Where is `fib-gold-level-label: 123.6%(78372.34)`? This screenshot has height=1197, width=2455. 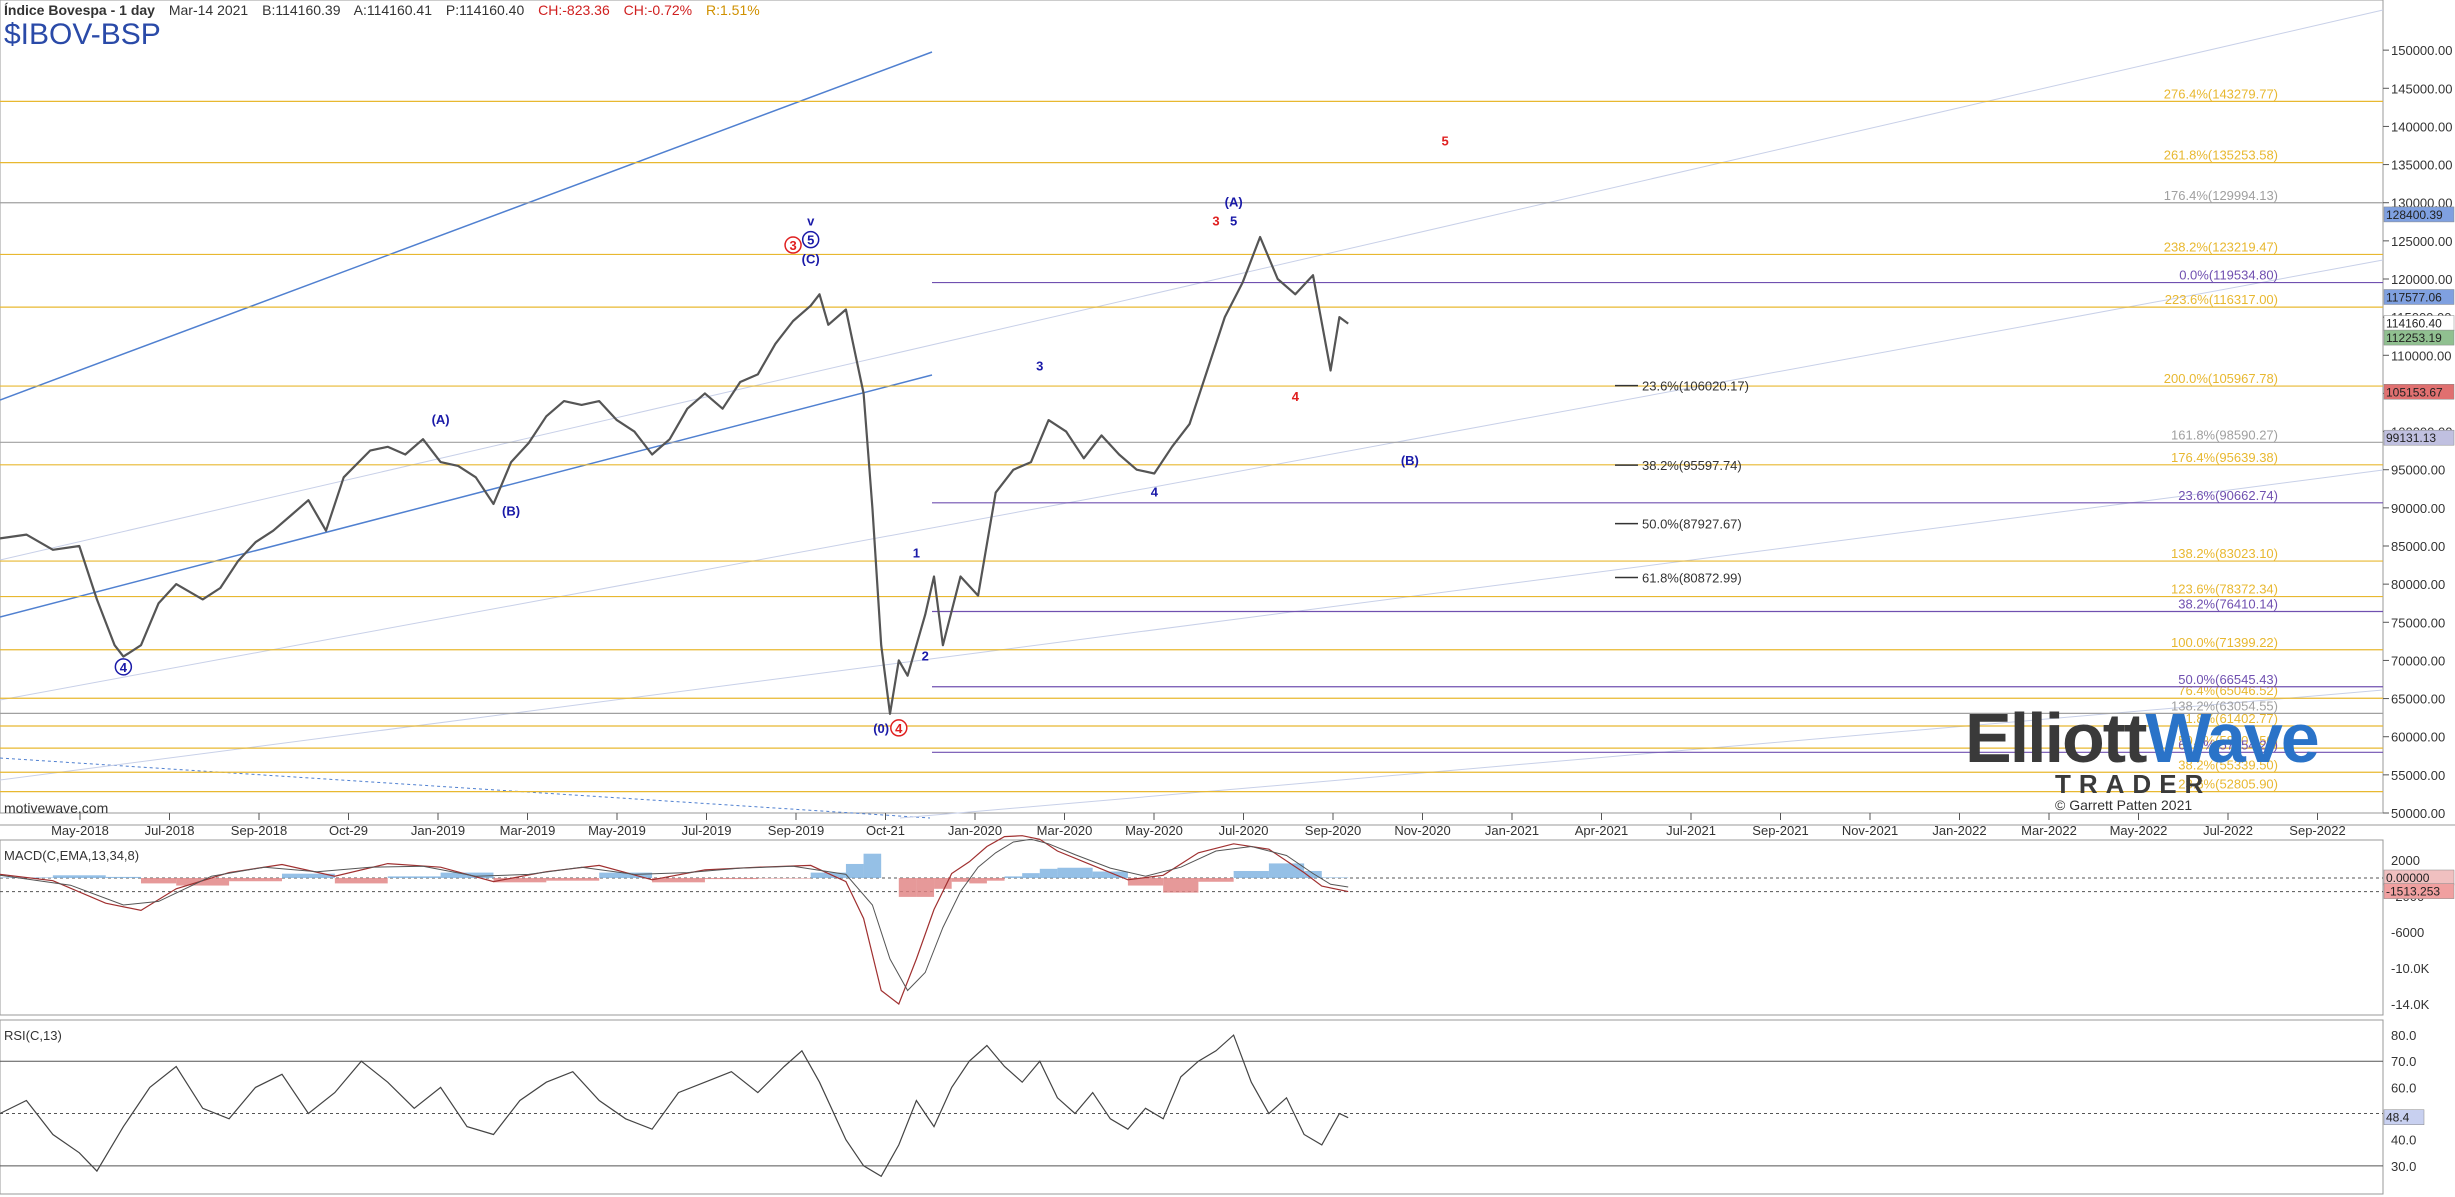
fib-gold-level-label: 123.6%(78372.34) is located at coordinates (2224, 589).